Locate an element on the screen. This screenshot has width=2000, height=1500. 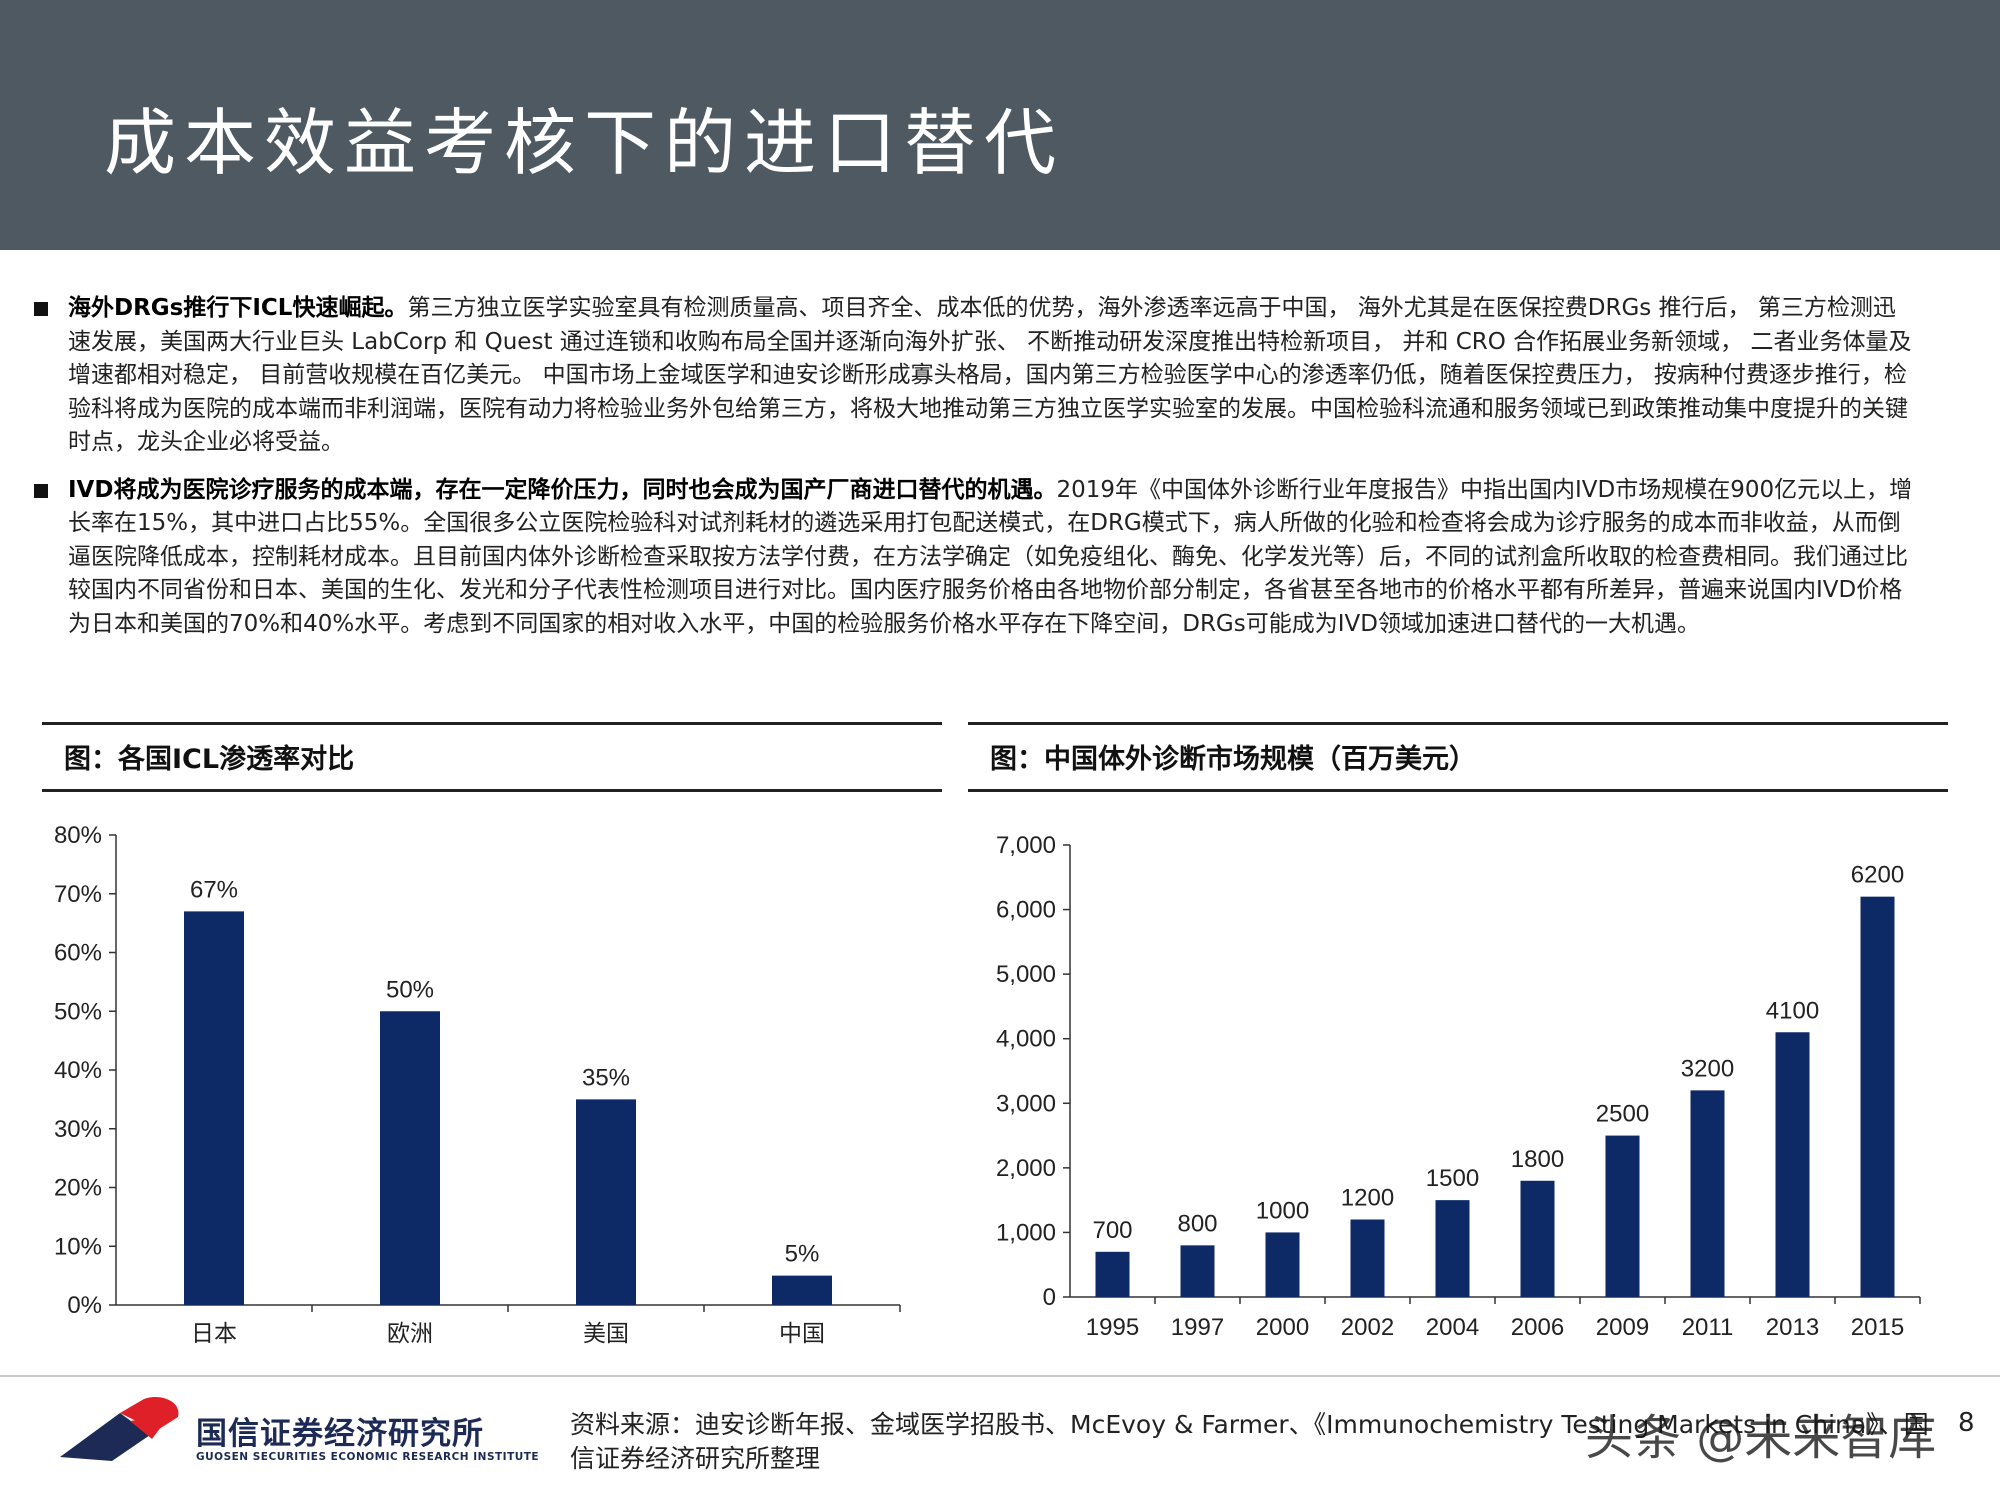
page-number: 8 is located at coordinates (1966, 1423).